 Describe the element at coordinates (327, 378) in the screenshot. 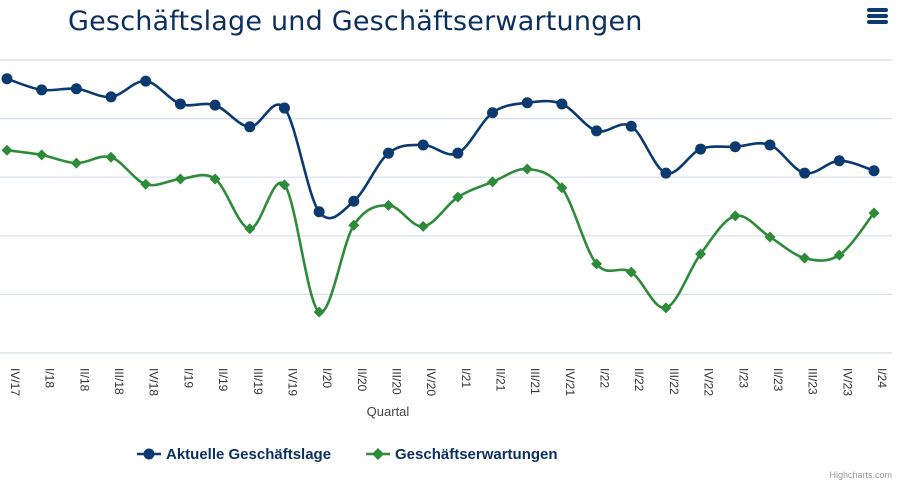

I see `x-tick-label: I/20` at that location.